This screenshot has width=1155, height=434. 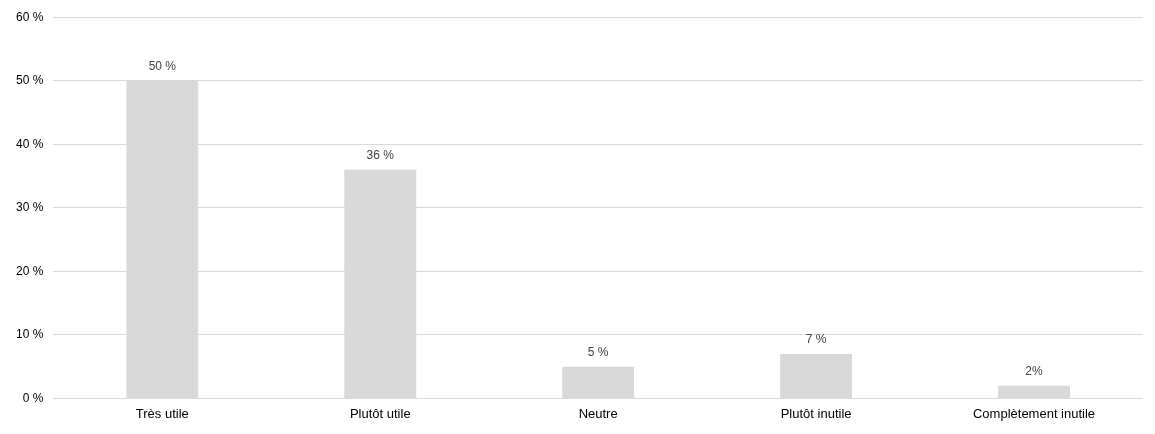 I want to click on data-label: 36 %, so click(x=380, y=154).